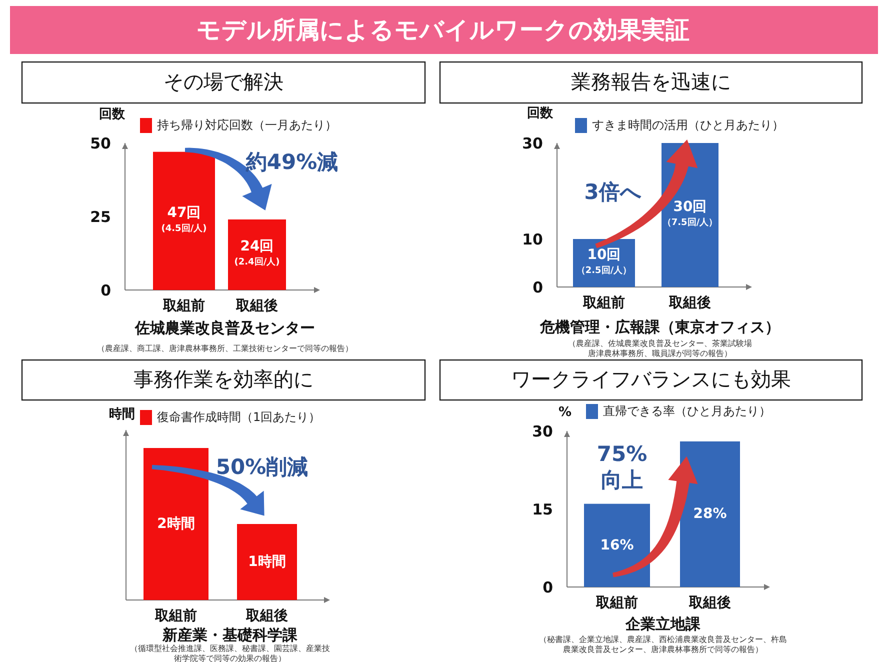 Image resolution: width=886 pixels, height=662 pixels. What do you see at coordinates (267, 562) in the screenshot?
I see `data-label: 1時間` at bounding box center [267, 562].